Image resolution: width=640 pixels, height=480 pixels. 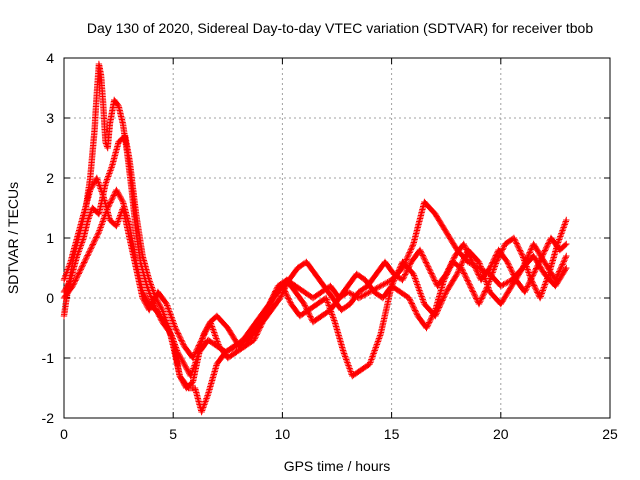 What do you see at coordinates (13, 238) in the screenshot?
I see `y-axis-label: SDTVAR / TECUs` at bounding box center [13, 238].